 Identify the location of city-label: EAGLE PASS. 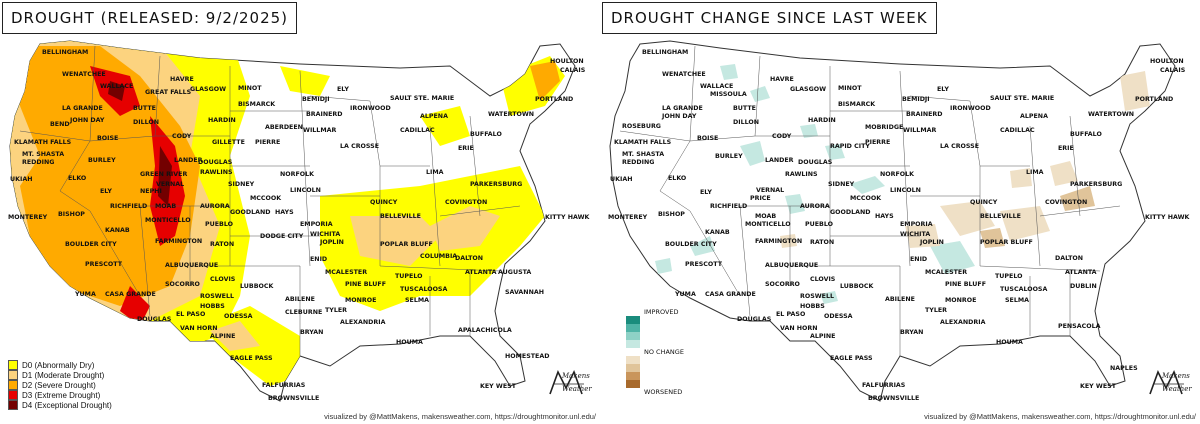
(851, 358).